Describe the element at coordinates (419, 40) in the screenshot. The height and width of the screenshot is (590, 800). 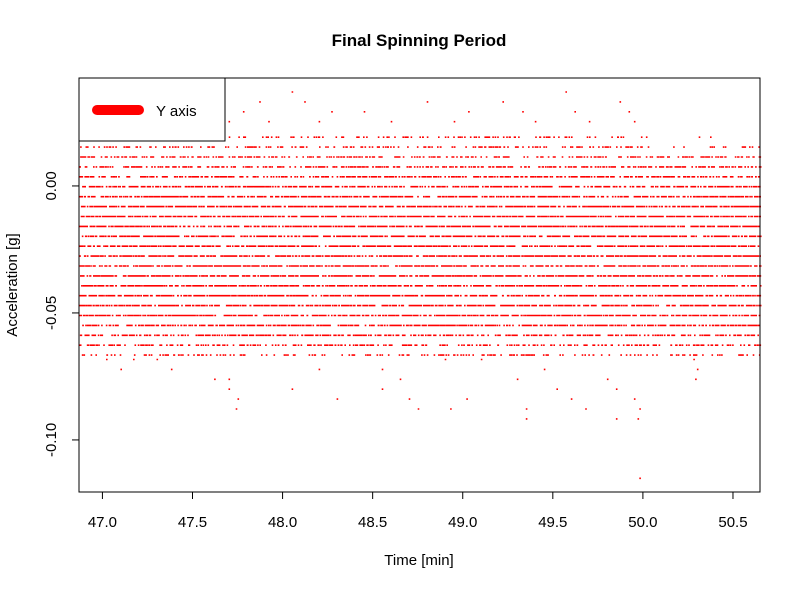
I see `chart-title: Final Spinning Period` at that location.